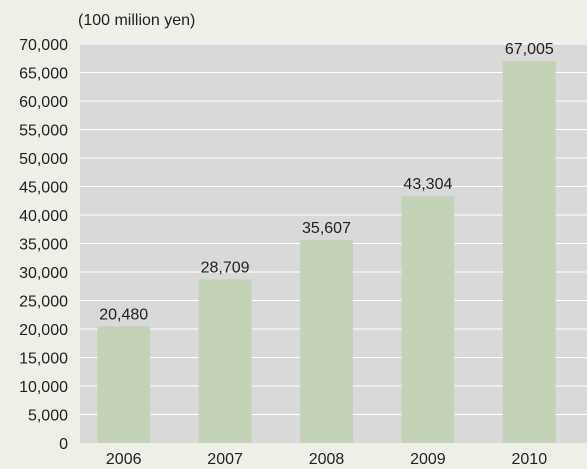 This screenshot has height=469, width=587. What do you see at coordinates (43, 302) in the screenshot?
I see `y-tick-label: 25,000` at bounding box center [43, 302].